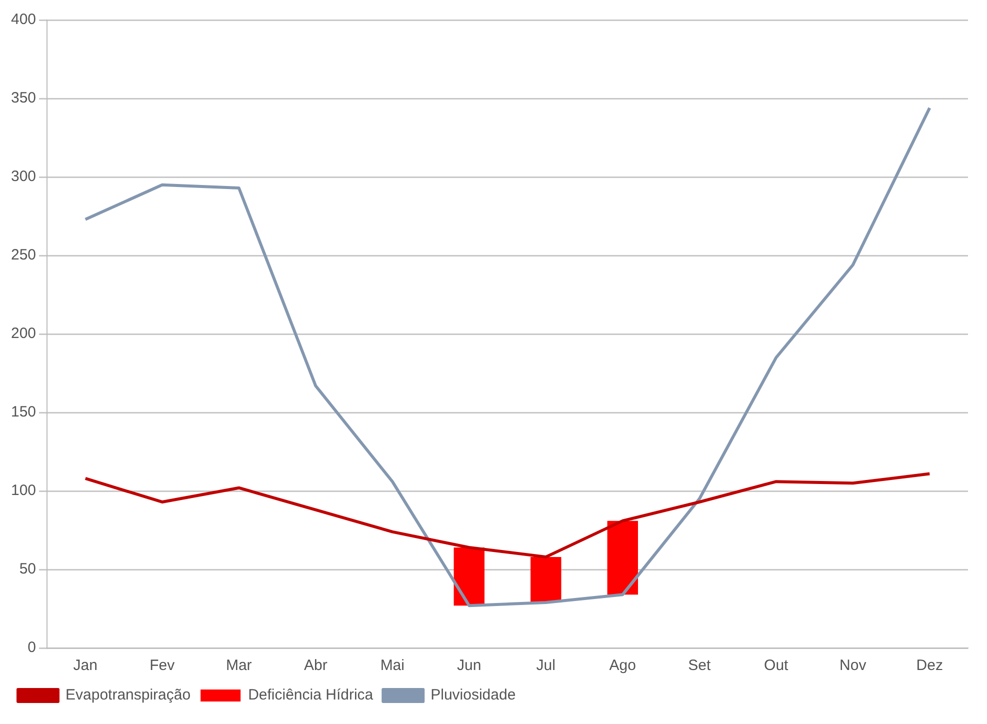 This screenshot has width=987, height=724. What do you see at coordinates (316, 665) in the screenshot?
I see `x-tick-label: Abr` at bounding box center [316, 665].